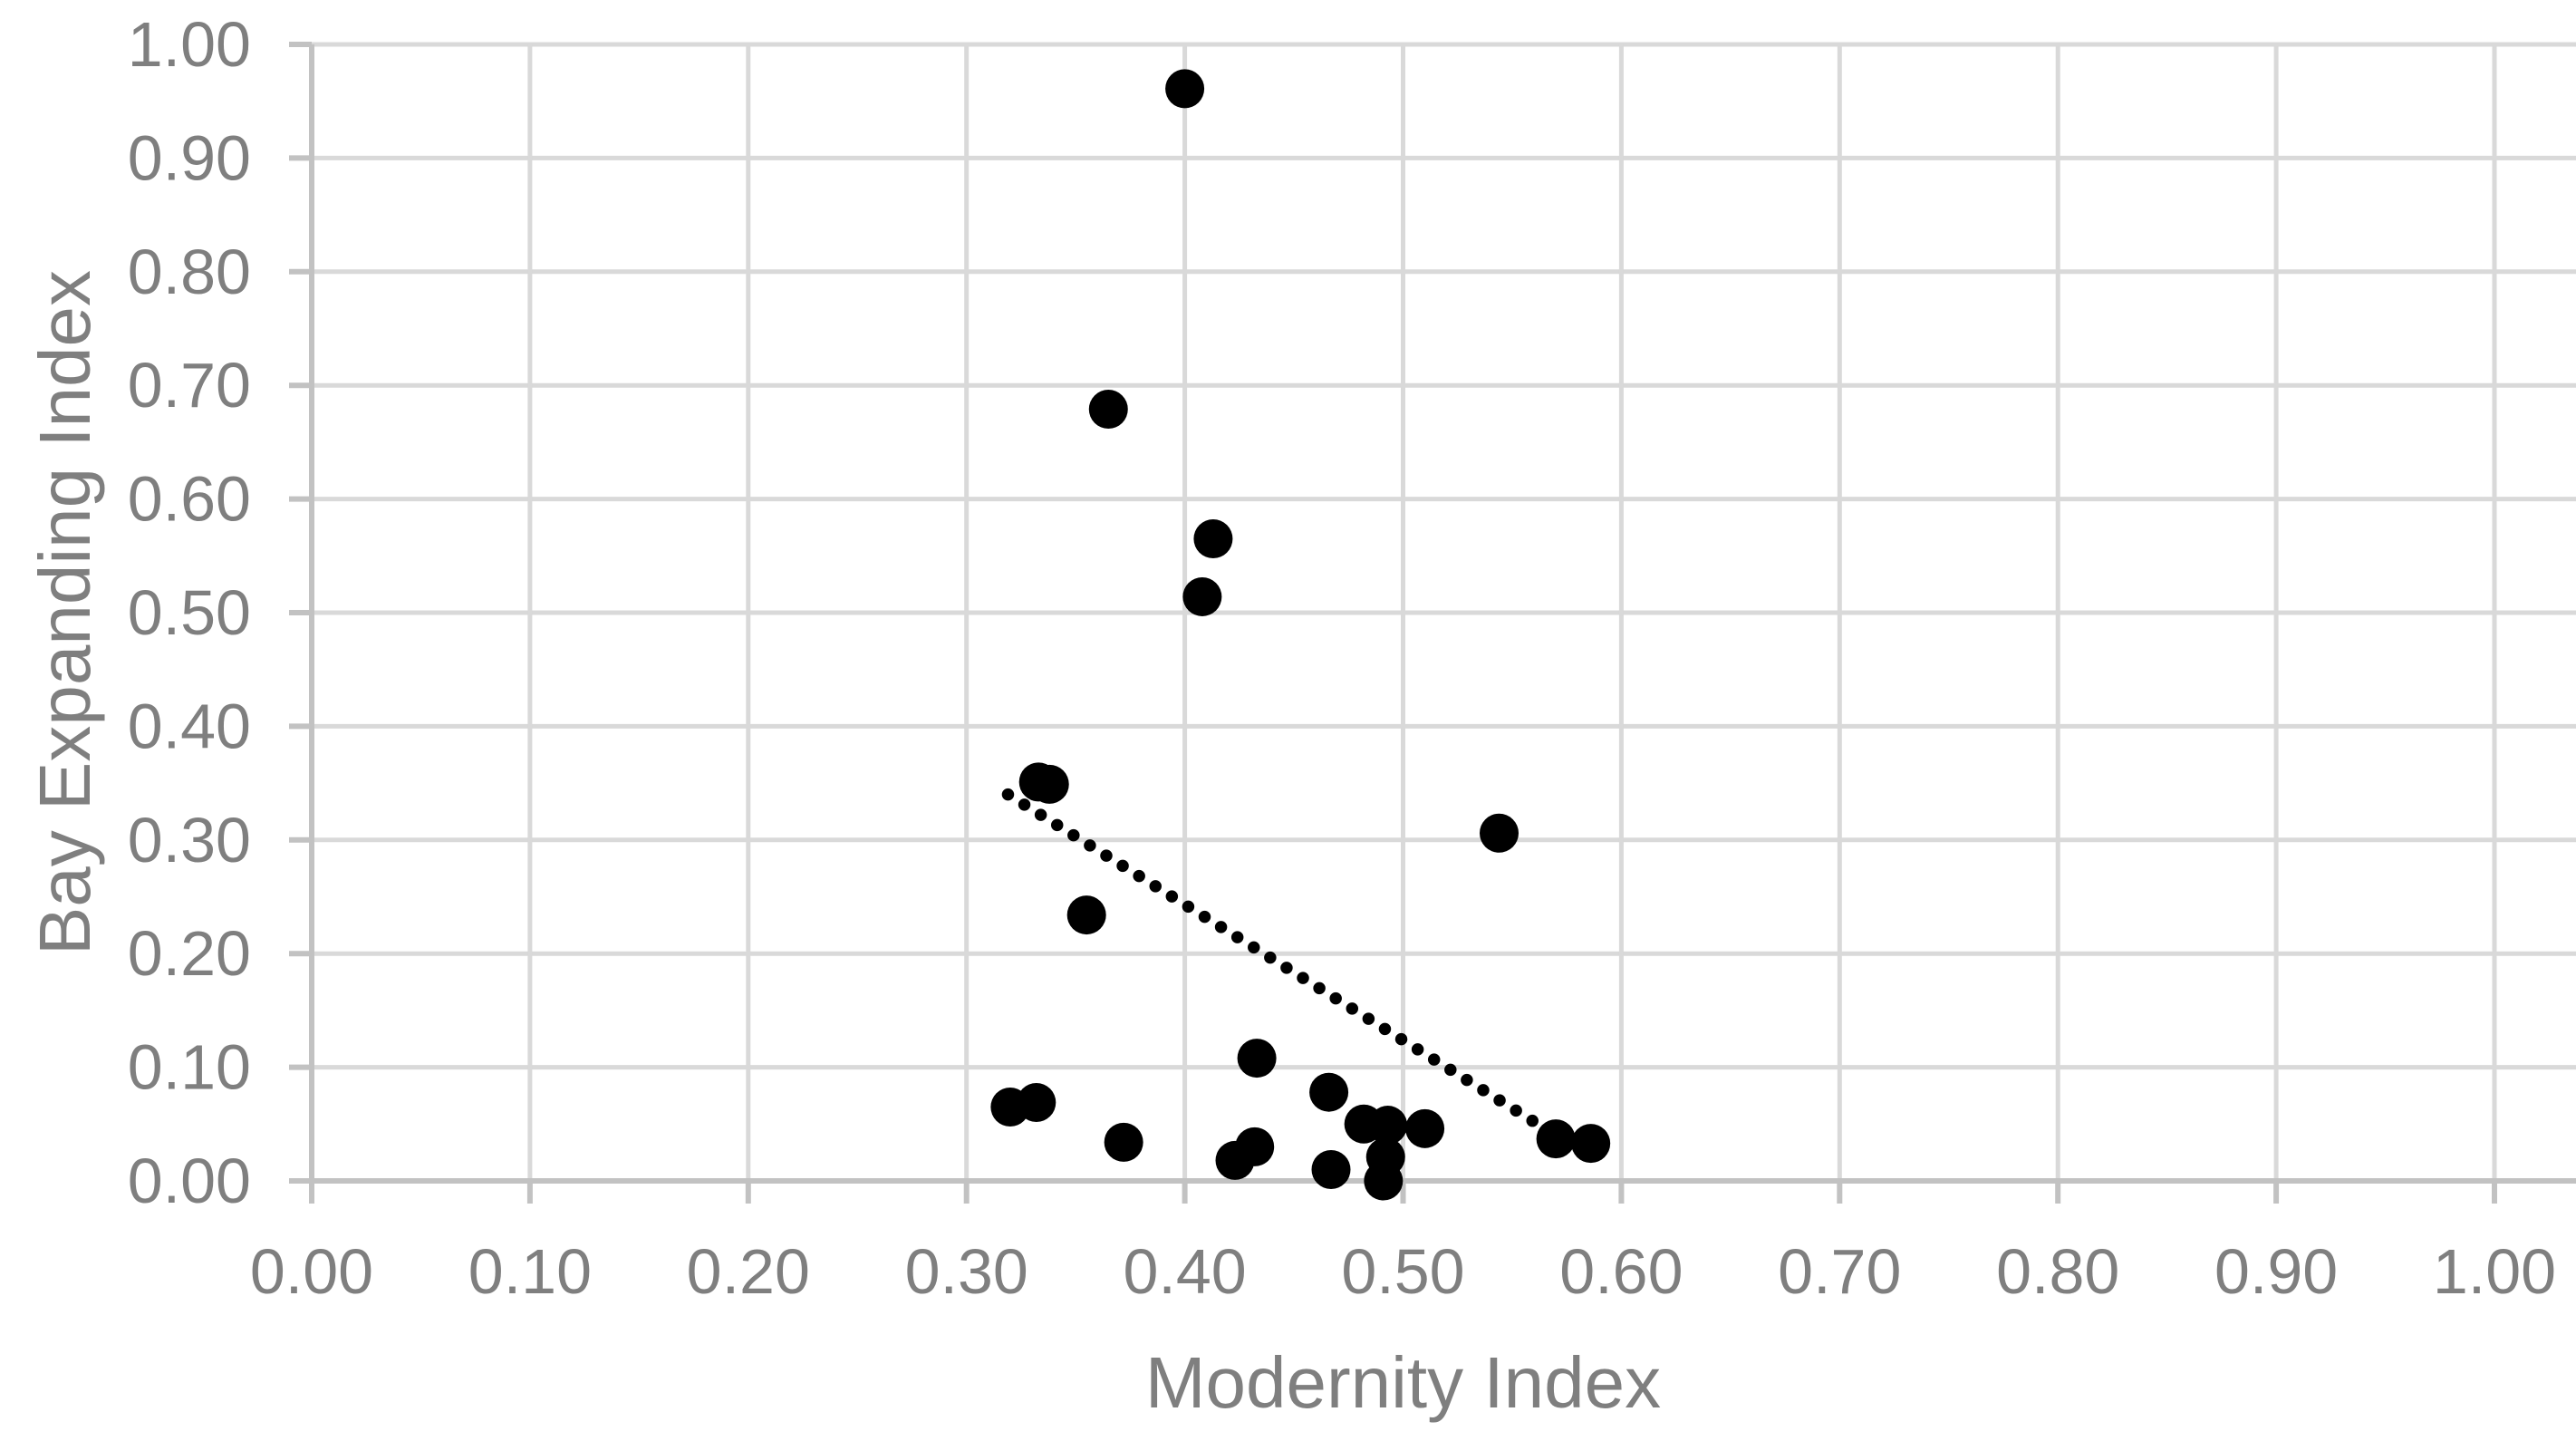  Describe the element at coordinates (189, 726) in the screenshot. I see `y-tick-label: 0.40` at that location.